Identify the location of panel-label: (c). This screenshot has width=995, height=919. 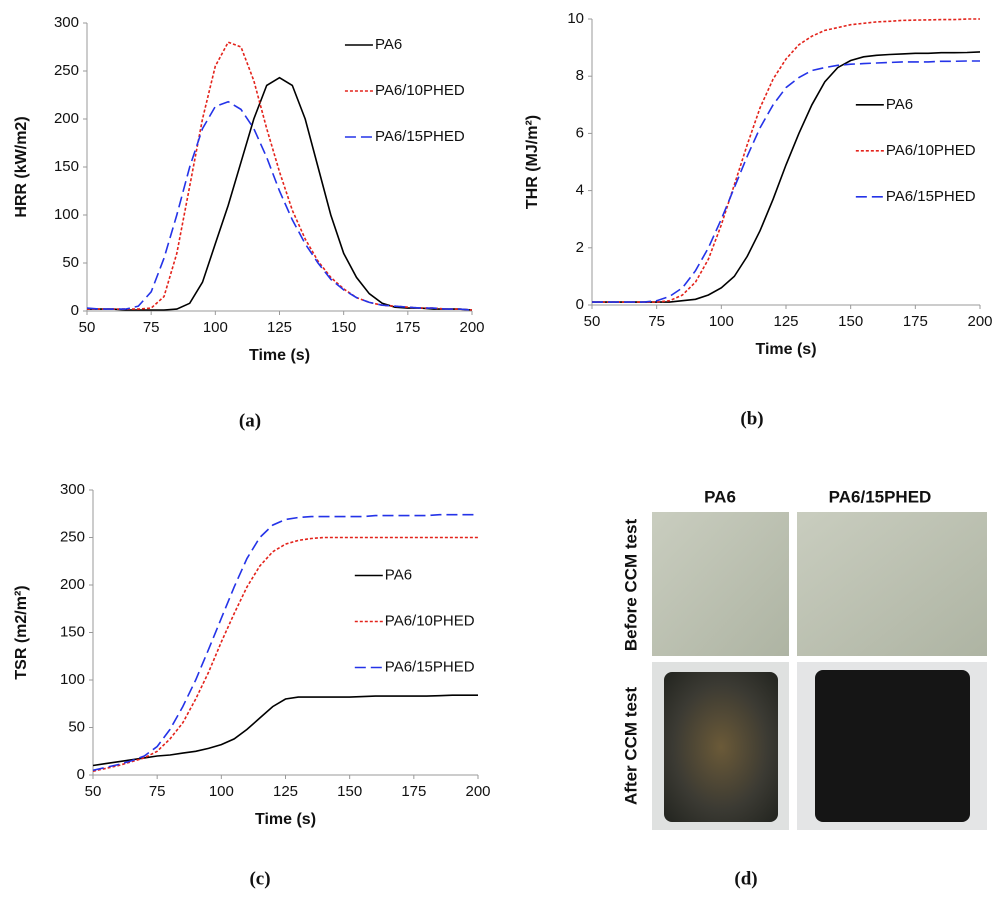
(259, 878).